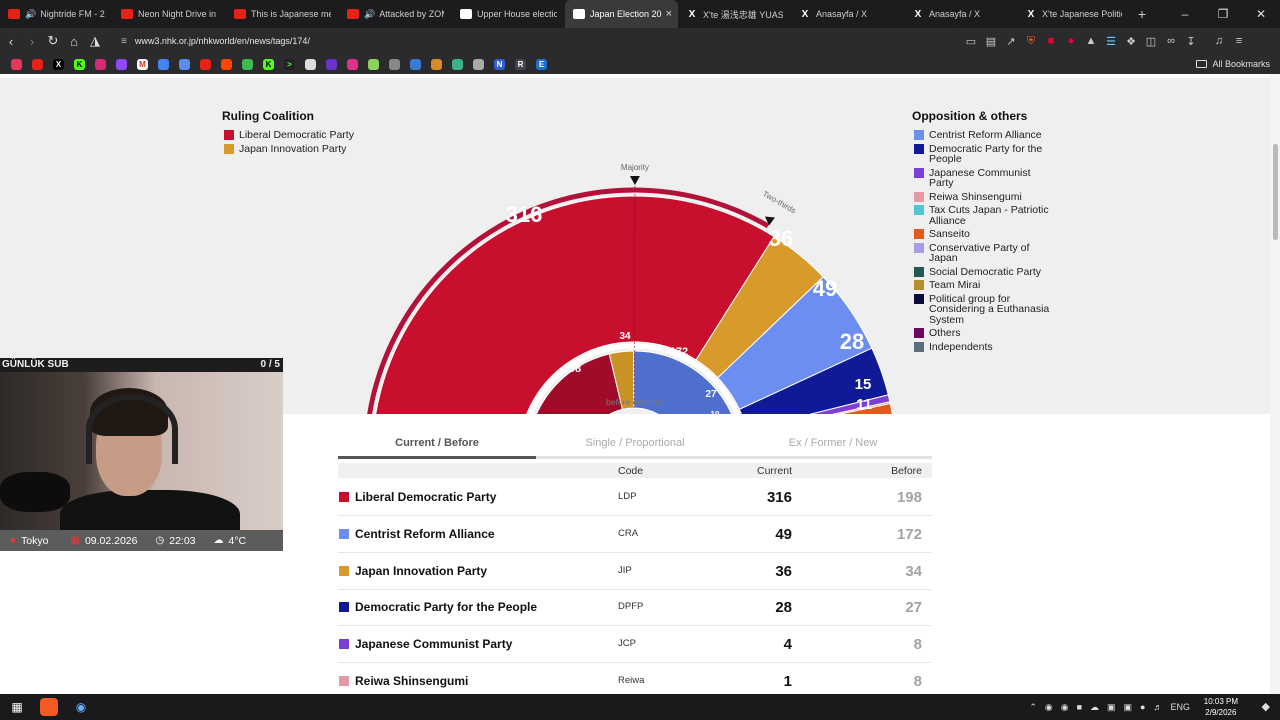 The image size is (1280, 720). Describe the element at coordinates (247, 64) in the screenshot. I see `bookmark-drop-icon` at that location.